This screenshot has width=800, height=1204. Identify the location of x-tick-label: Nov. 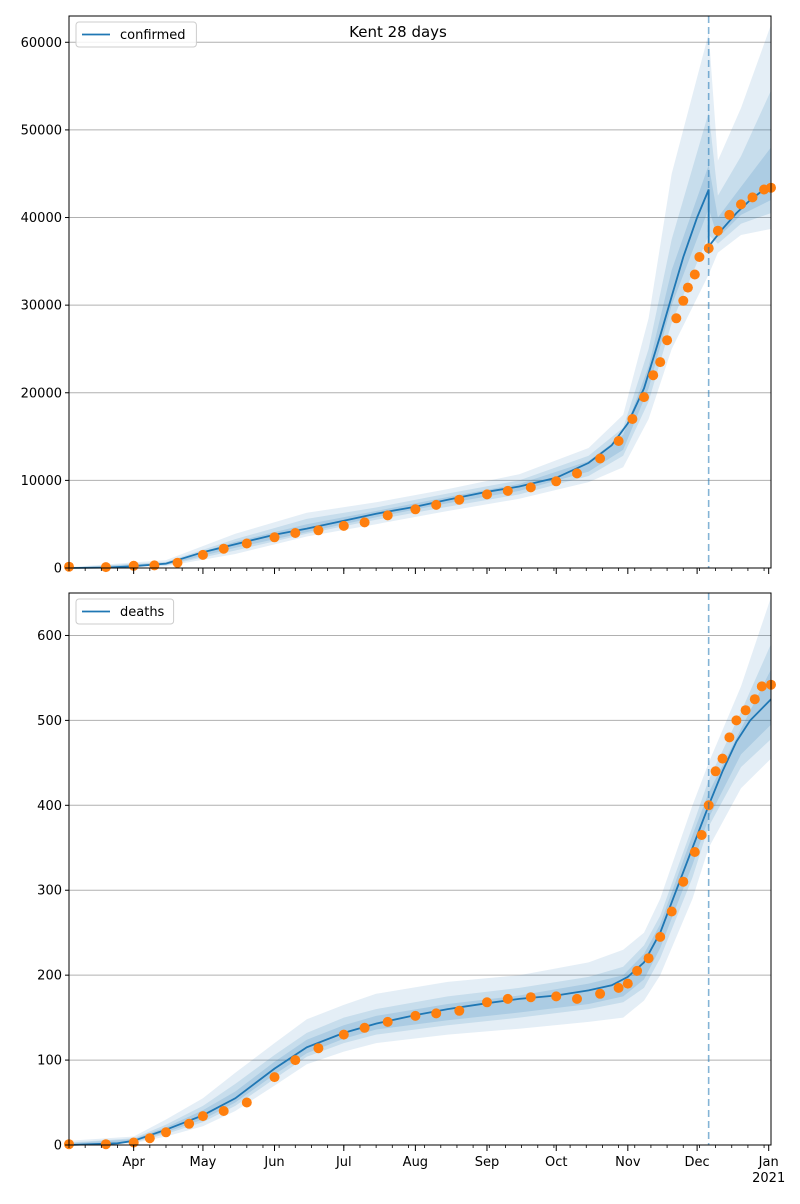
(628, 1162).